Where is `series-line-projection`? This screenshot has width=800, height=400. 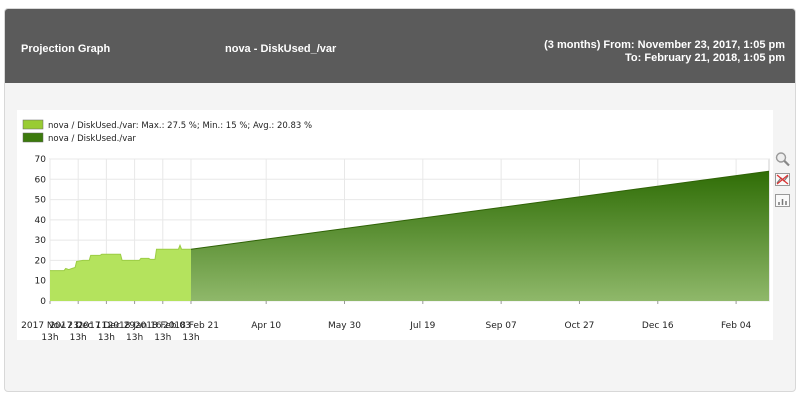 series-line-projection is located at coordinates (480, 210).